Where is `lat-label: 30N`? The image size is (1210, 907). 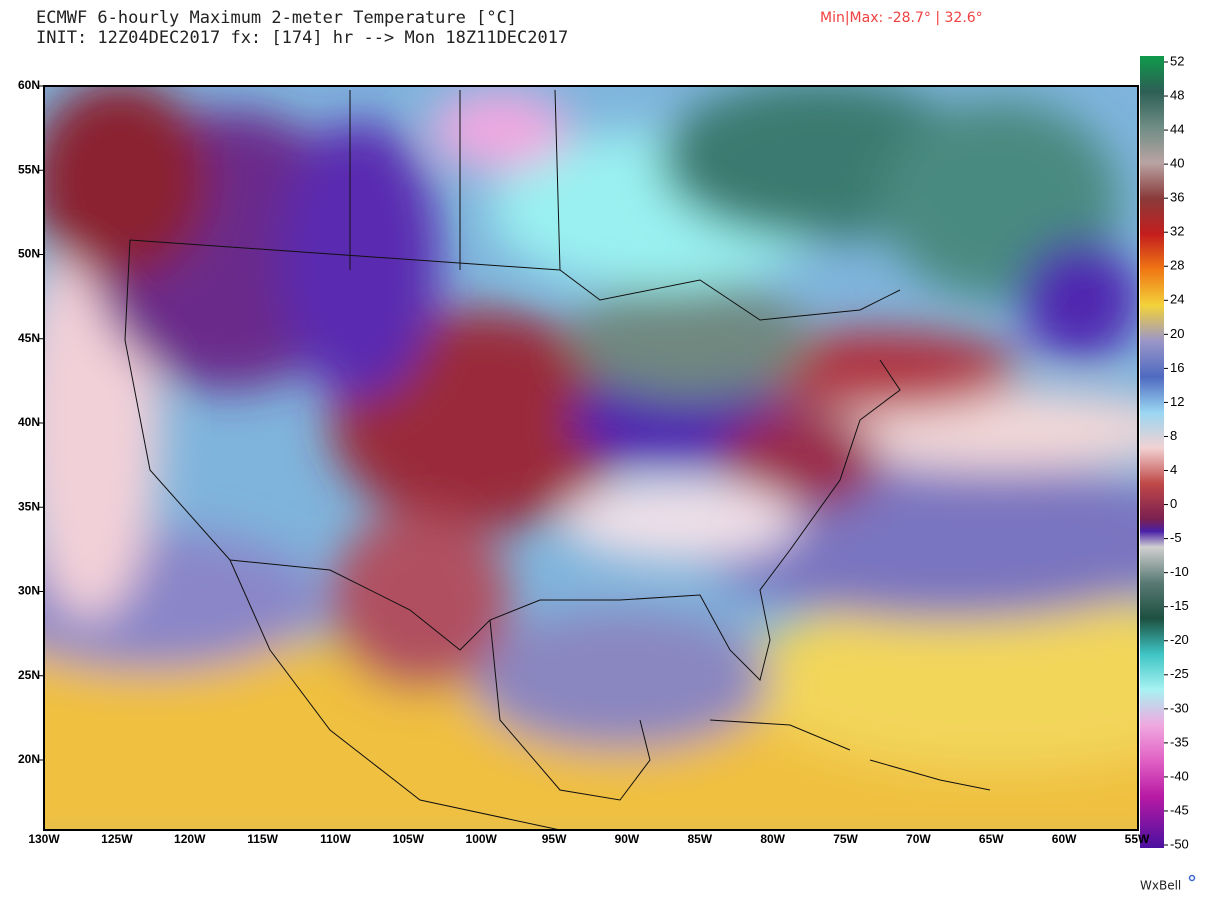
lat-label: 30N is located at coordinates (29, 591).